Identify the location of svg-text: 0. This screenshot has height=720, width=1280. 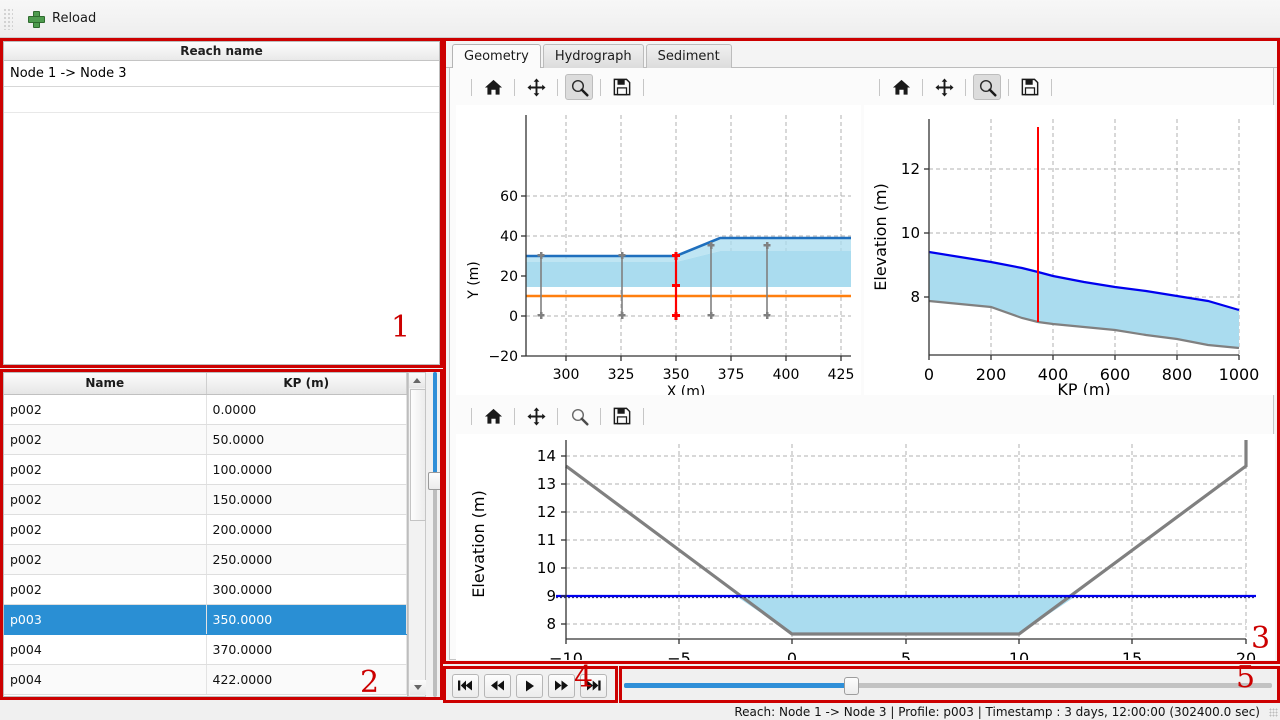
(513, 317).